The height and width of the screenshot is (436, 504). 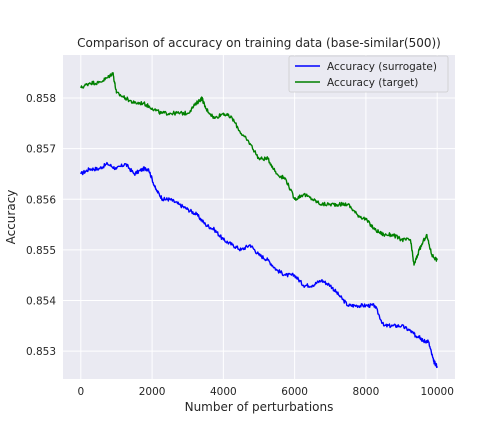 What do you see at coordinates (294, 392) in the screenshot?
I see `x-tick-label: 6000` at bounding box center [294, 392].